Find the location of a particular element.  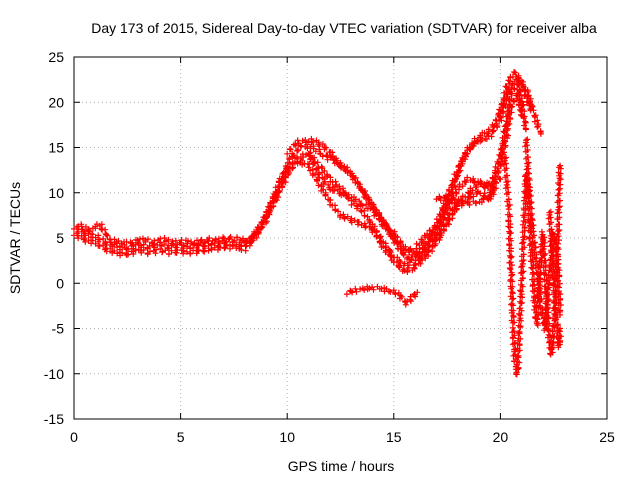

y-tick-label: 20 is located at coordinates (56, 102).